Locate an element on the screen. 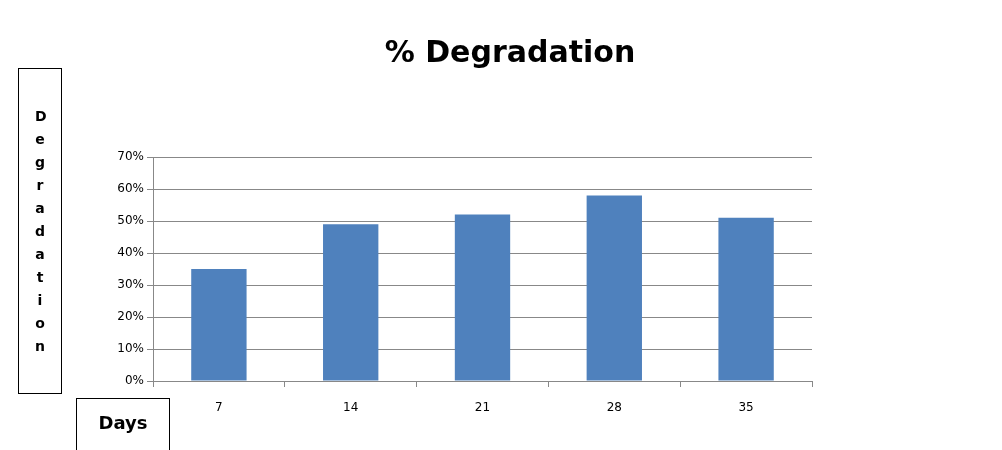 The image size is (1002, 450). x-tick-label: 7 is located at coordinates (219, 407).